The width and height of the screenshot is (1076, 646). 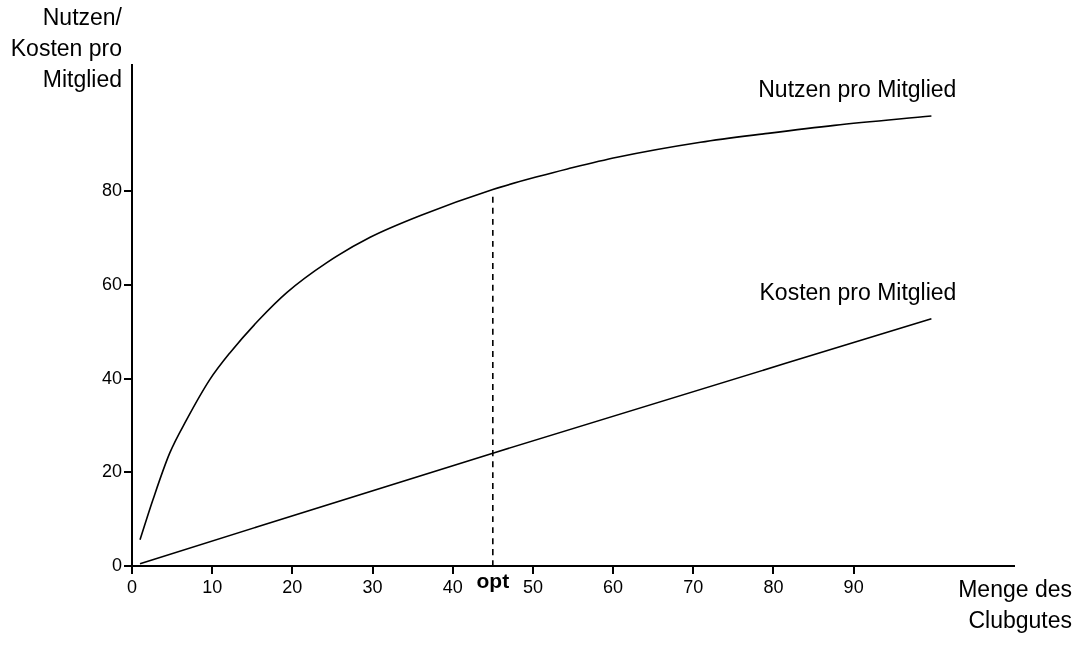 I want to click on series-label: Nutzen pro Mitglied, so click(x=857, y=88).